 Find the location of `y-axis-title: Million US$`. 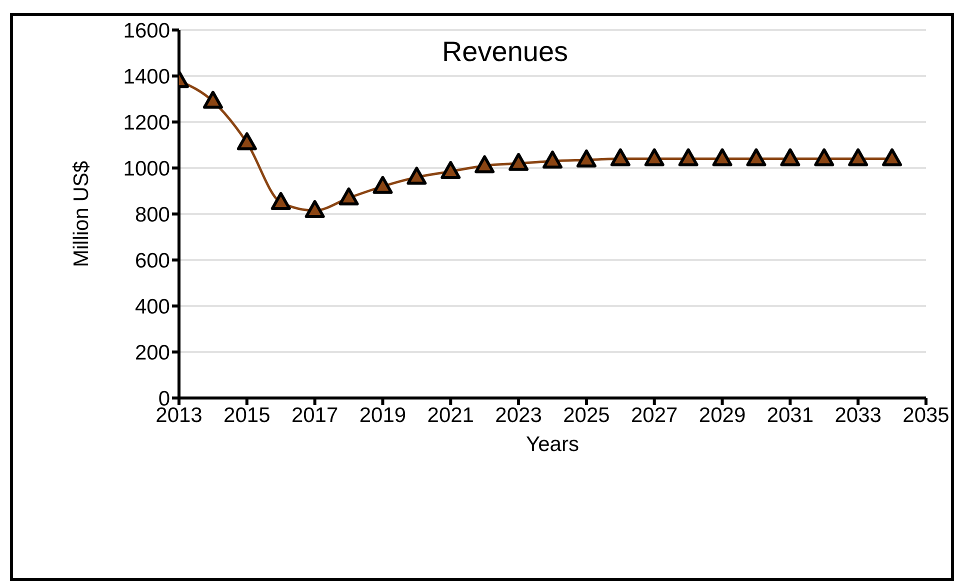

y-axis-title: Million US$ is located at coordinates (81, 214).